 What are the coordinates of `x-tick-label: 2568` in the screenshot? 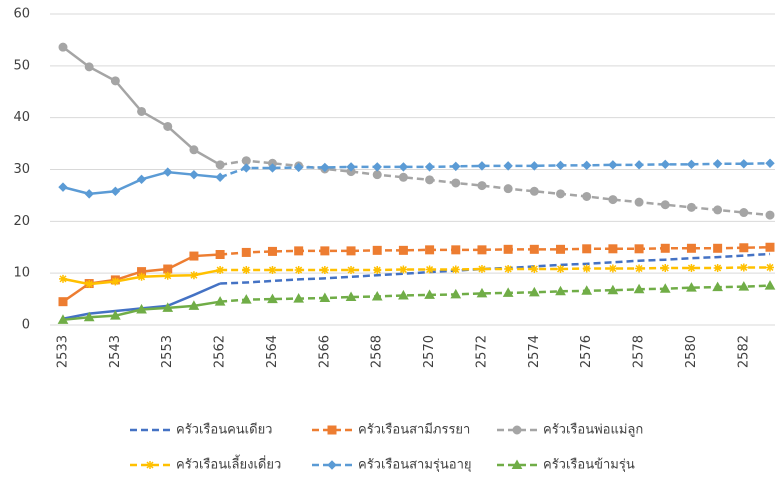 It's located at (377, 351).